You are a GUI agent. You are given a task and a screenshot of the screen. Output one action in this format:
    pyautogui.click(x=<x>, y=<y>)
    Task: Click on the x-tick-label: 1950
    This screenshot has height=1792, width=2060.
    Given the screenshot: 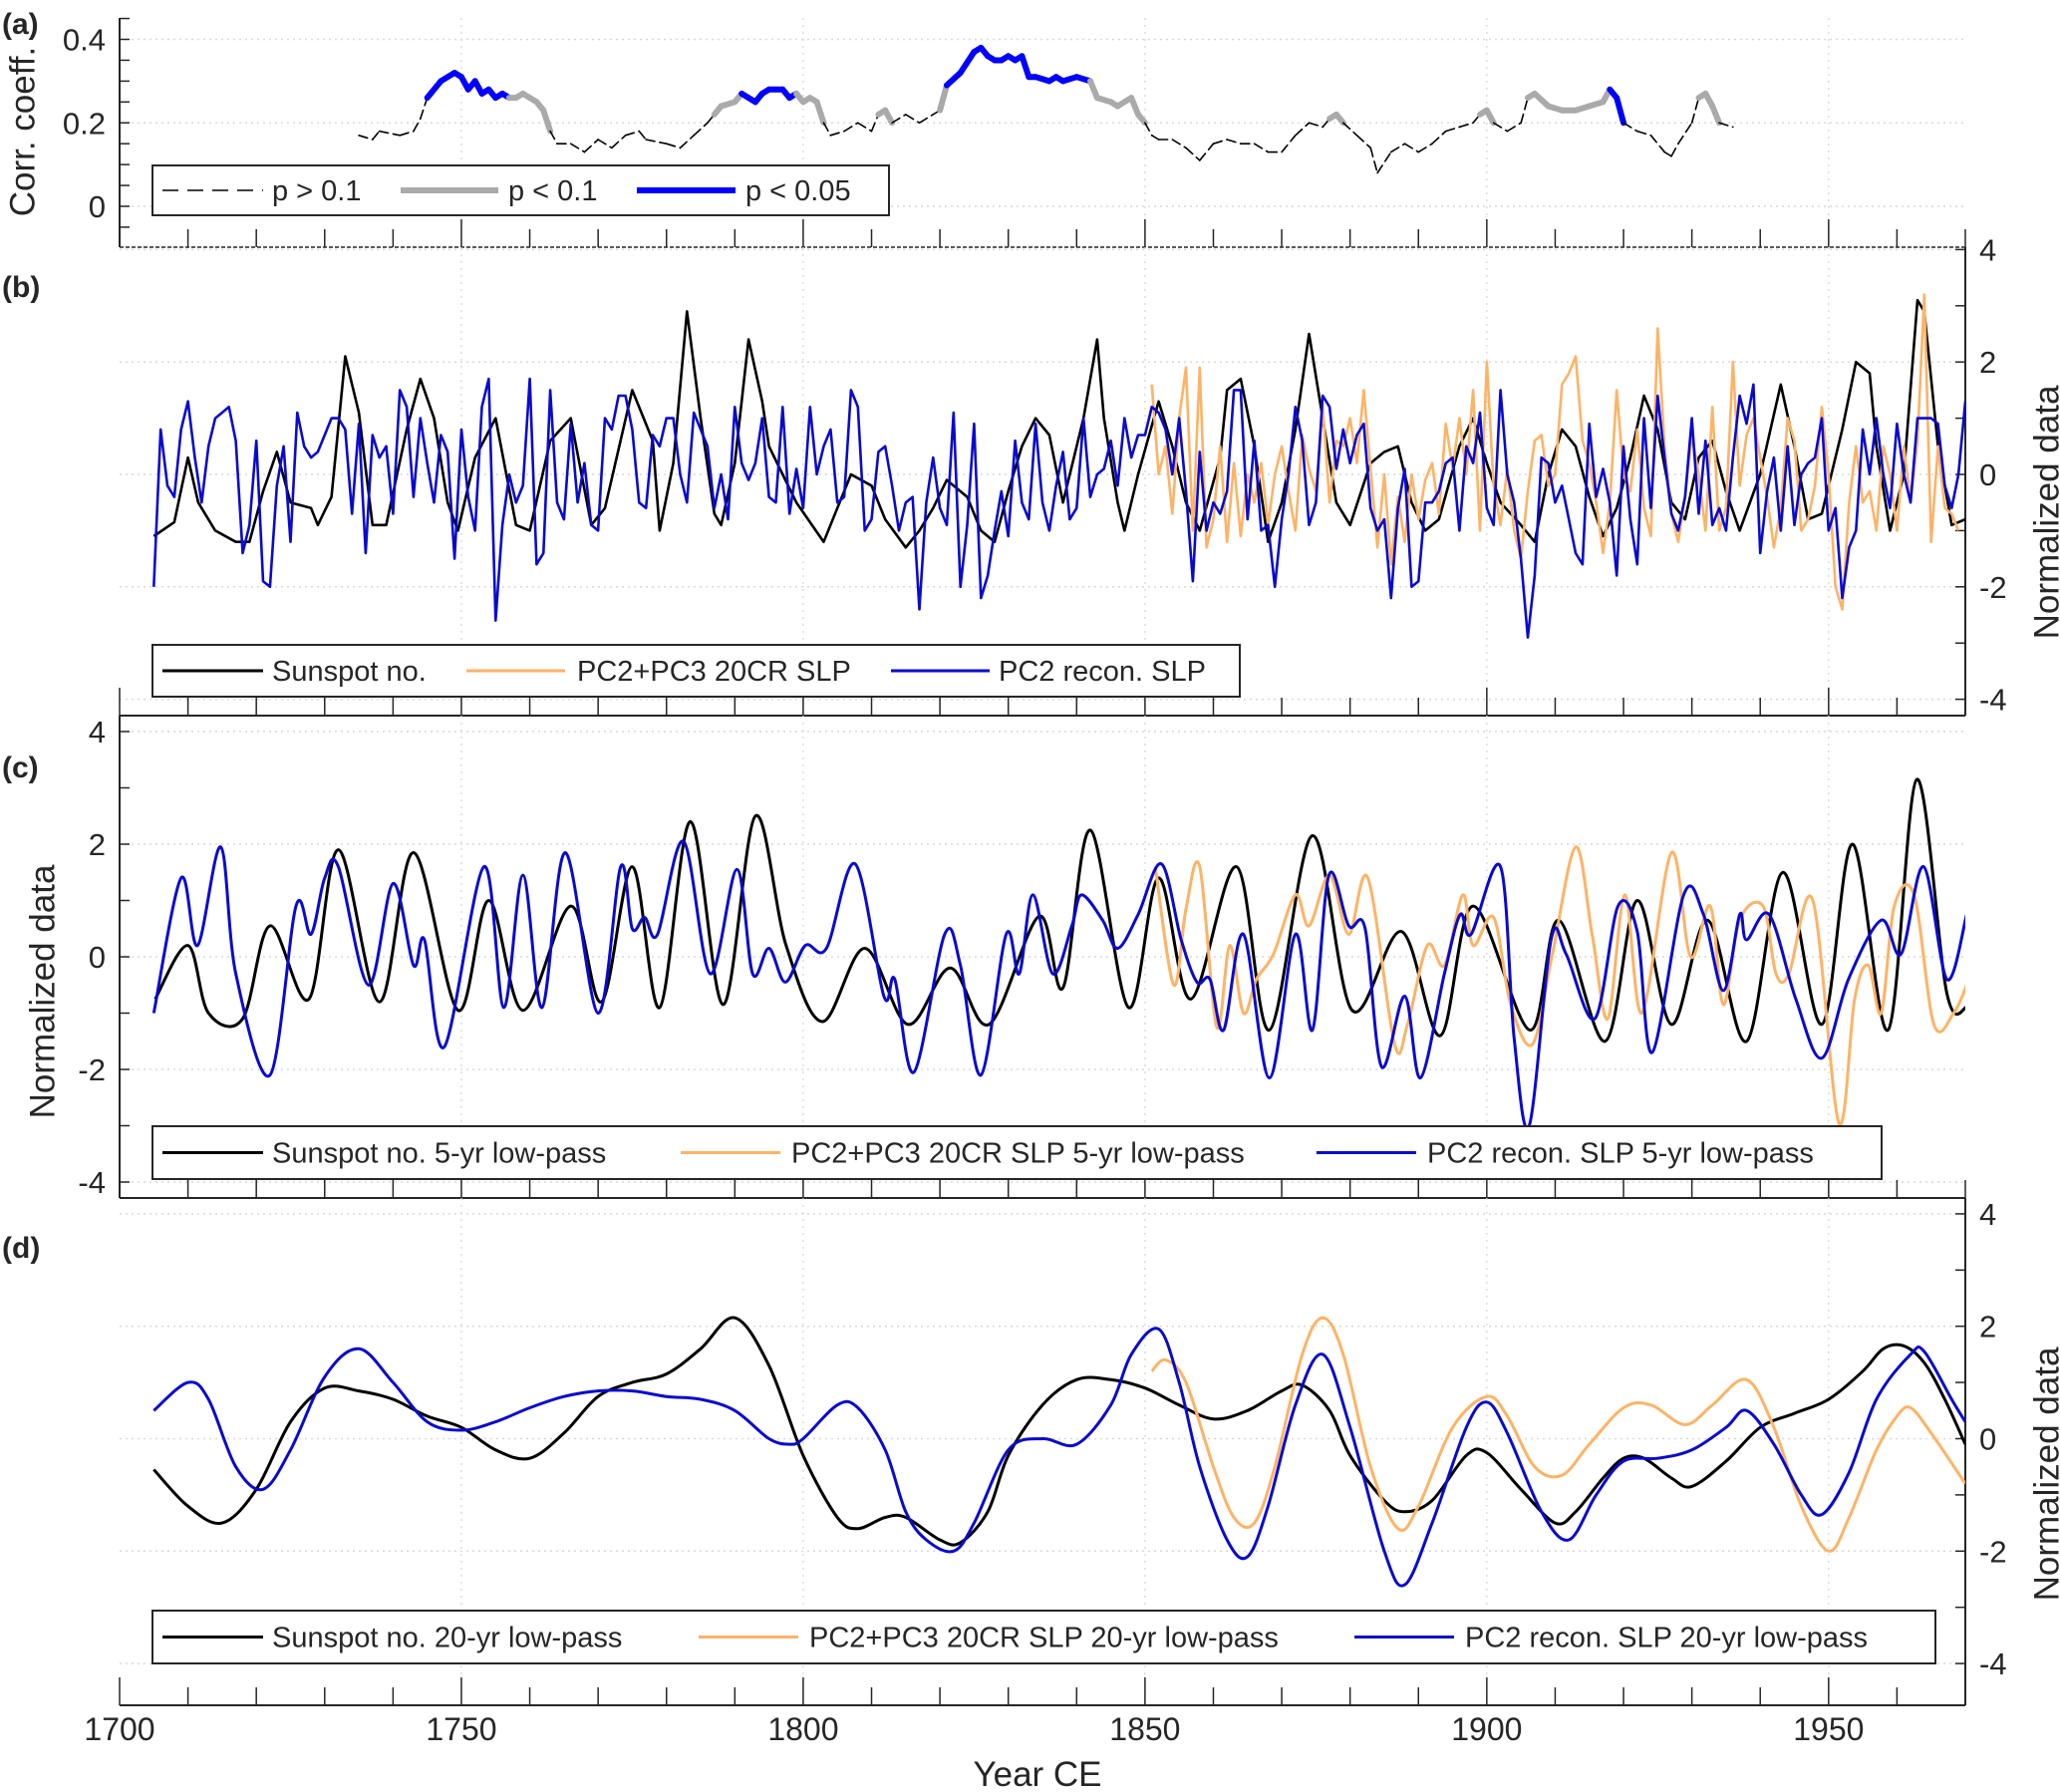 What is the action you would take?
    pyautogui.click(x=1828, y=1729)
    